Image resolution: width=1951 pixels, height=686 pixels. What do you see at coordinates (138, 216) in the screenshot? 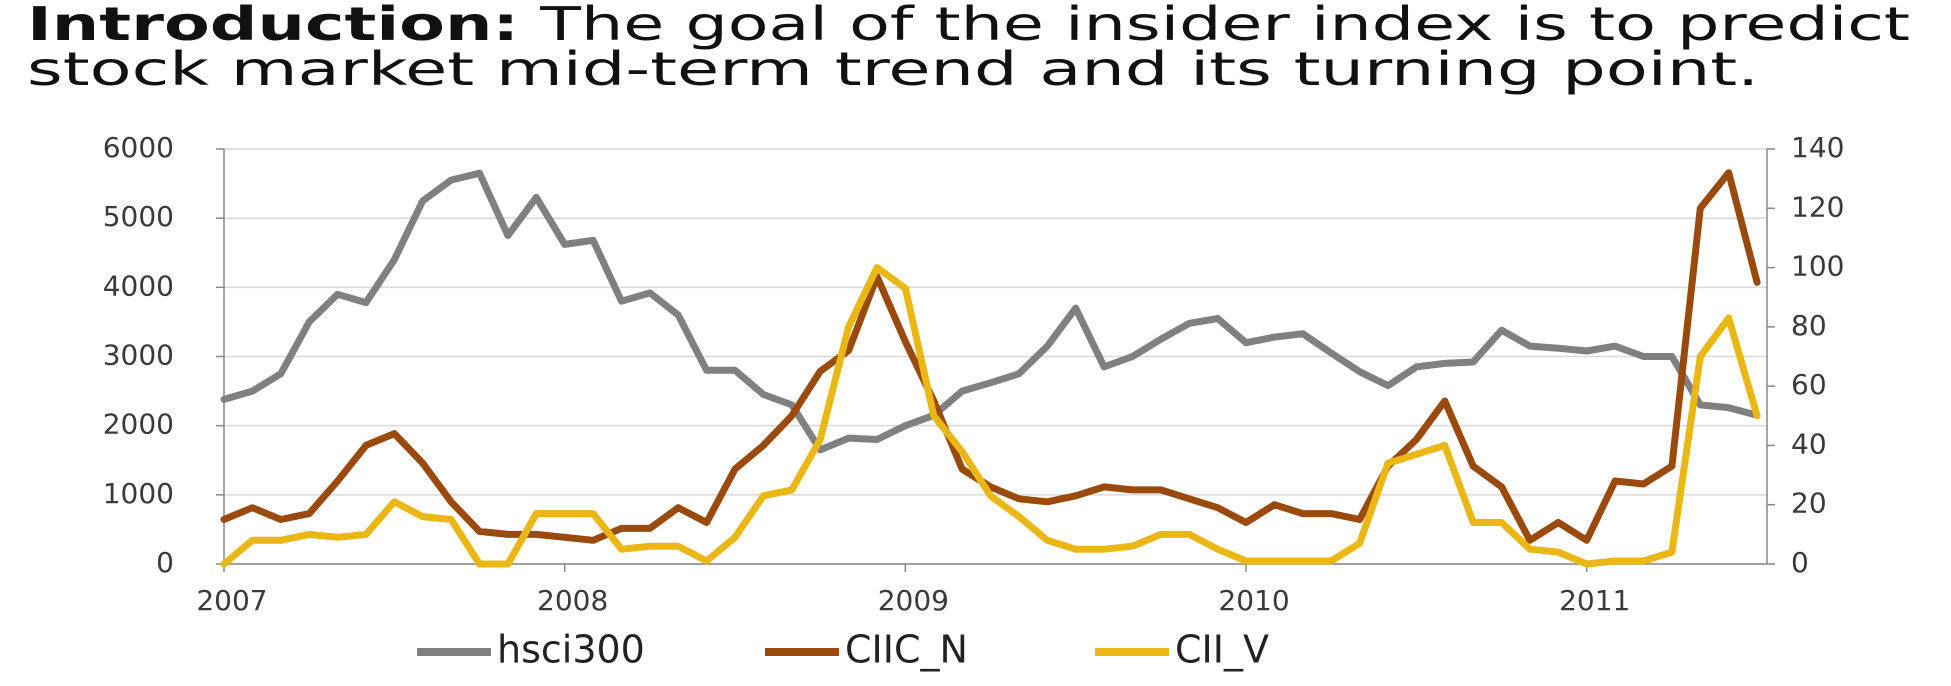
I see `y-tick-label: 5000` at bounding box center [138, 216].